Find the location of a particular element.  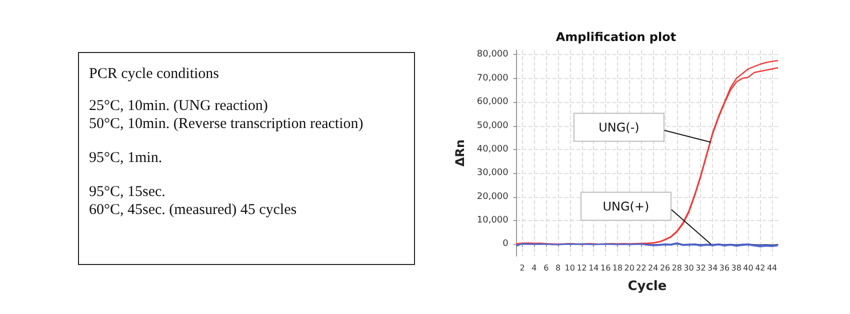

x-tick-label: 26 is located at coordinates (665, 268).